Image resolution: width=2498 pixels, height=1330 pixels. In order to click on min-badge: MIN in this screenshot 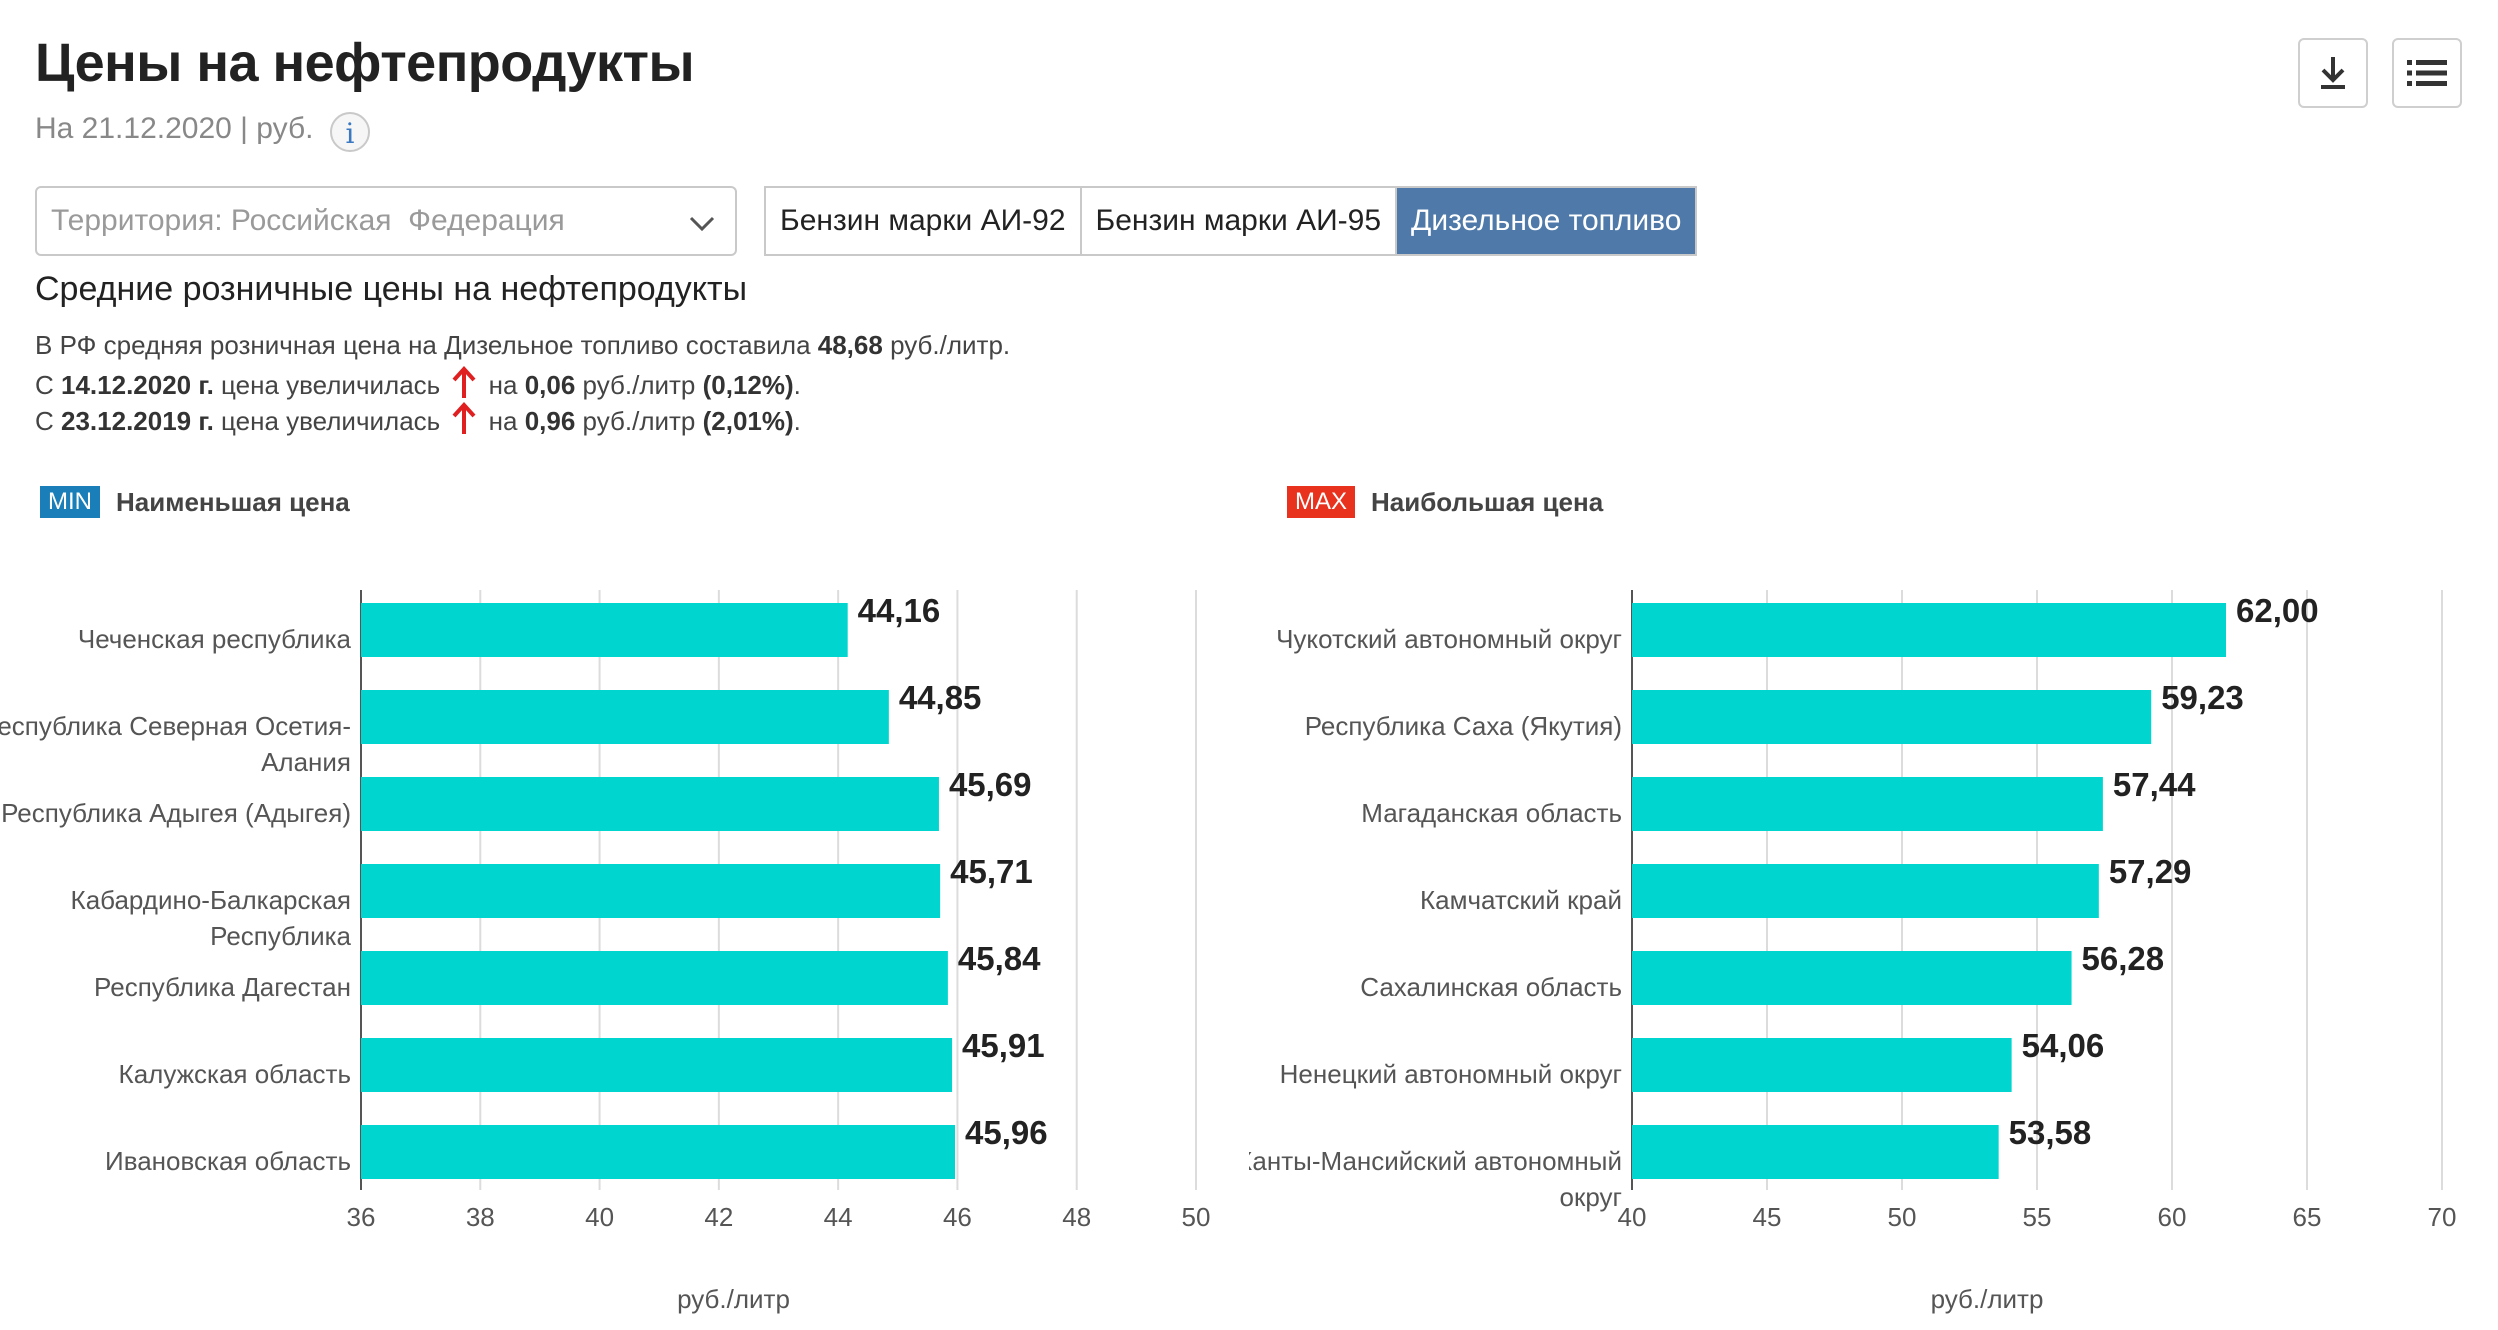, I will do `click(70, 502)`.